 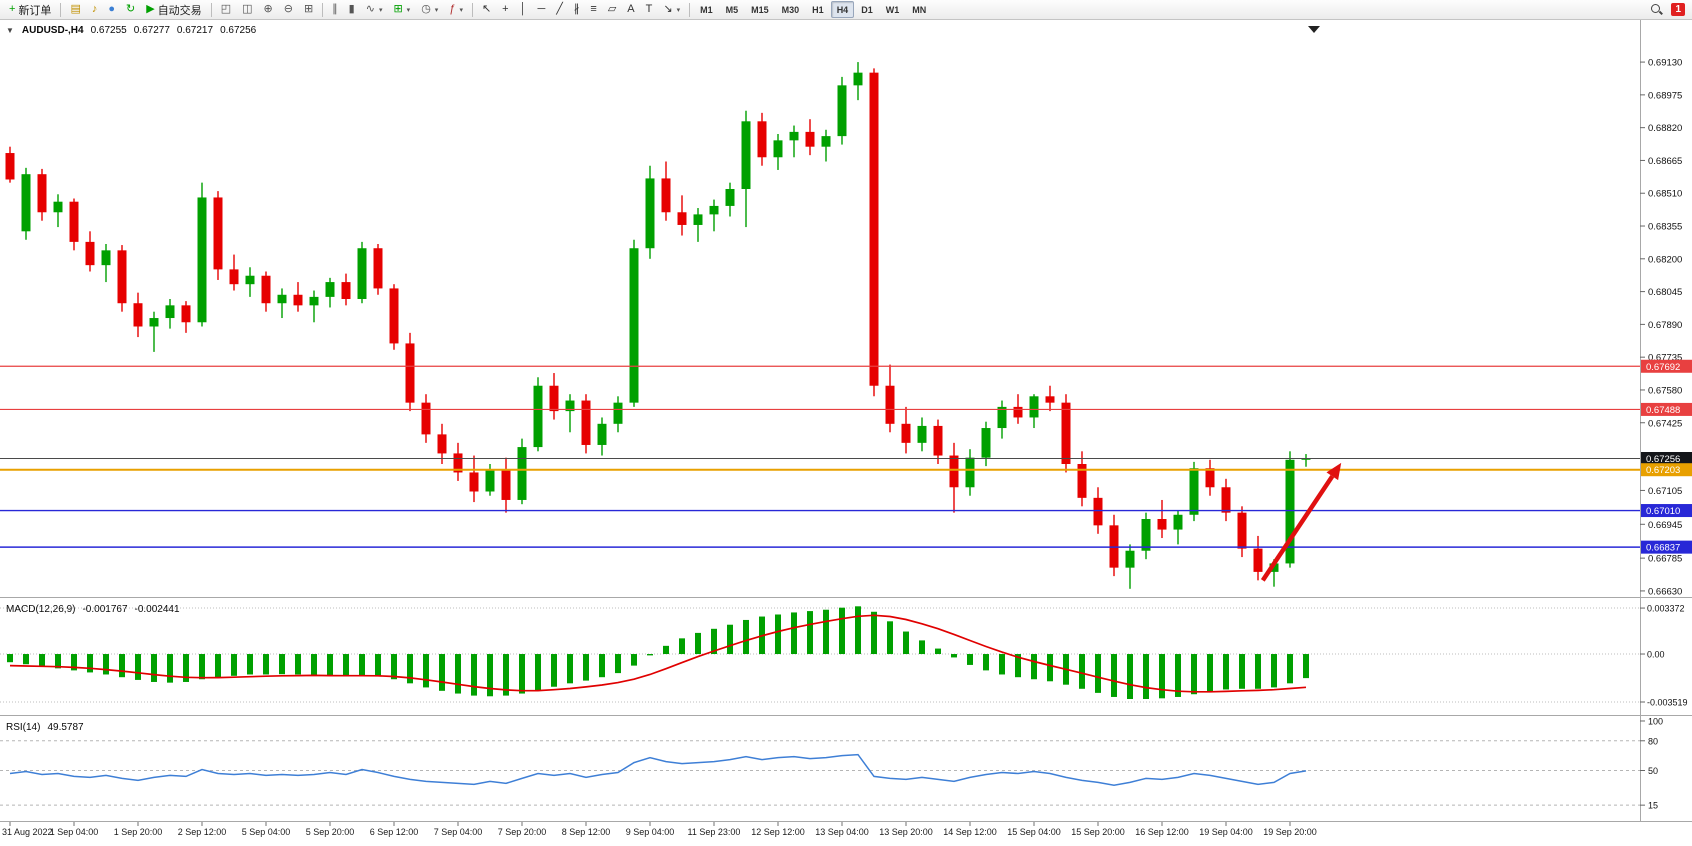 I want to click on indicators-button-glyph: ƒ, so click(x=452, y=9).